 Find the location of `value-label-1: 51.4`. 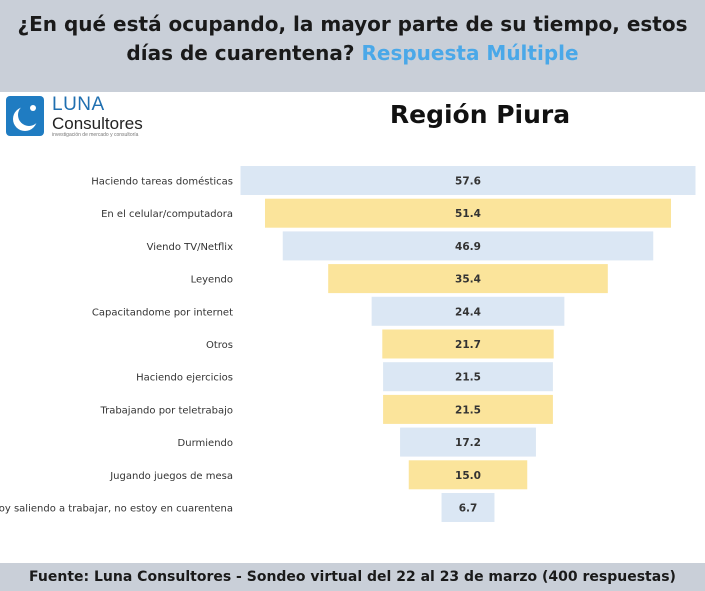

value-label-1: 51.4 is located at coordinates (468, 214).